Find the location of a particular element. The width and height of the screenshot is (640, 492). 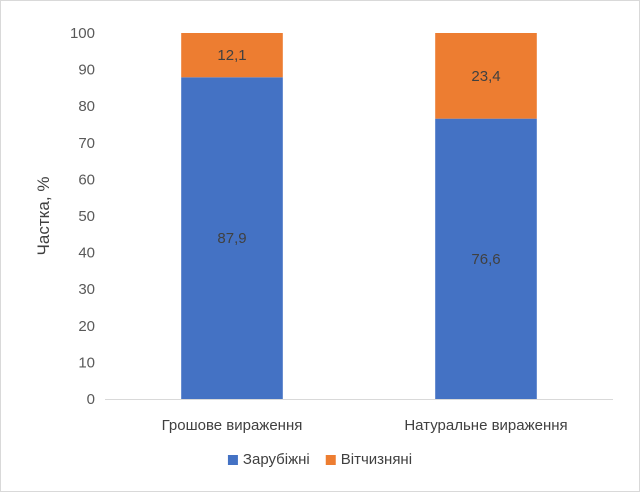

y-tick-label: 40 is located at coordinates (86, 253).